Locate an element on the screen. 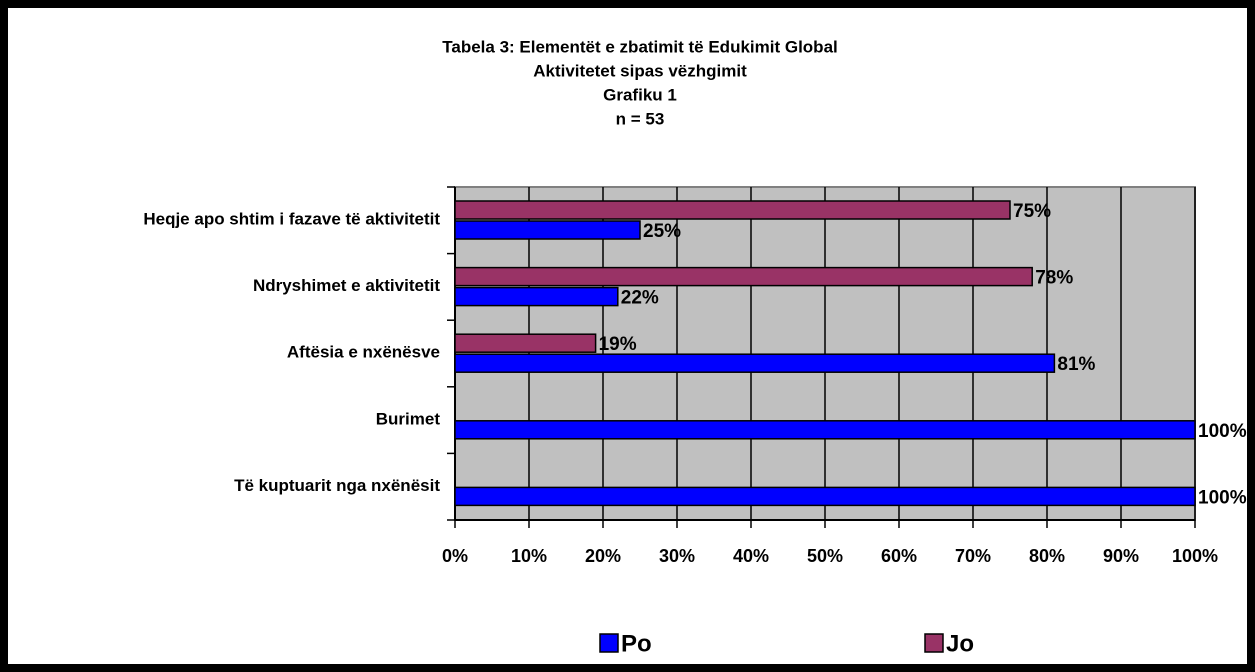 The image size is (1255, 672). x-tick-label: 20% is located at coordinates (603, 556).